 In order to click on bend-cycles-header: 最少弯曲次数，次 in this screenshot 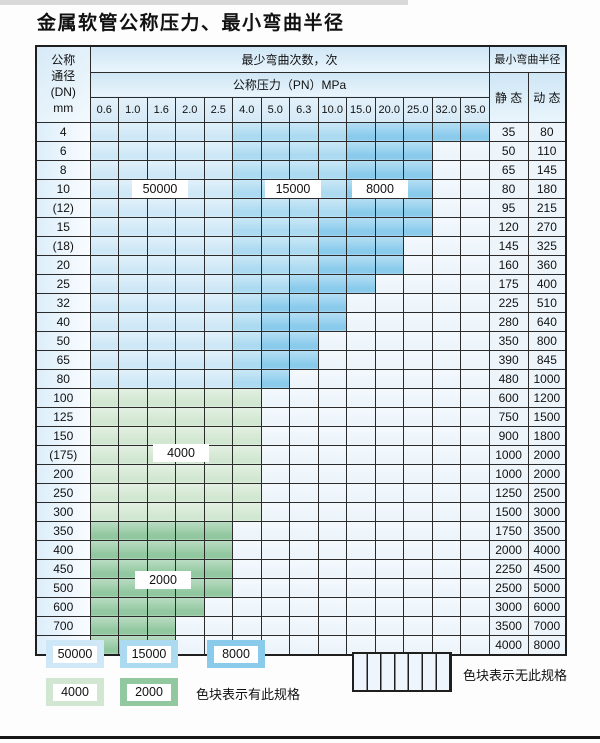, I will do `click(289, 59)`.